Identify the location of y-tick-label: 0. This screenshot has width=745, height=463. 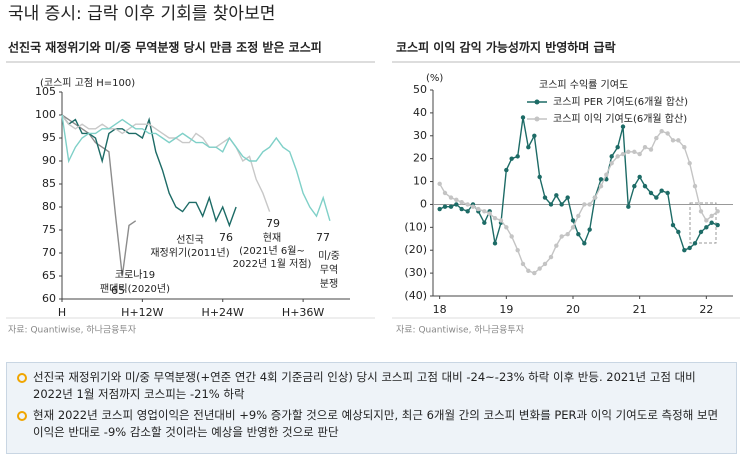
(423, 203).